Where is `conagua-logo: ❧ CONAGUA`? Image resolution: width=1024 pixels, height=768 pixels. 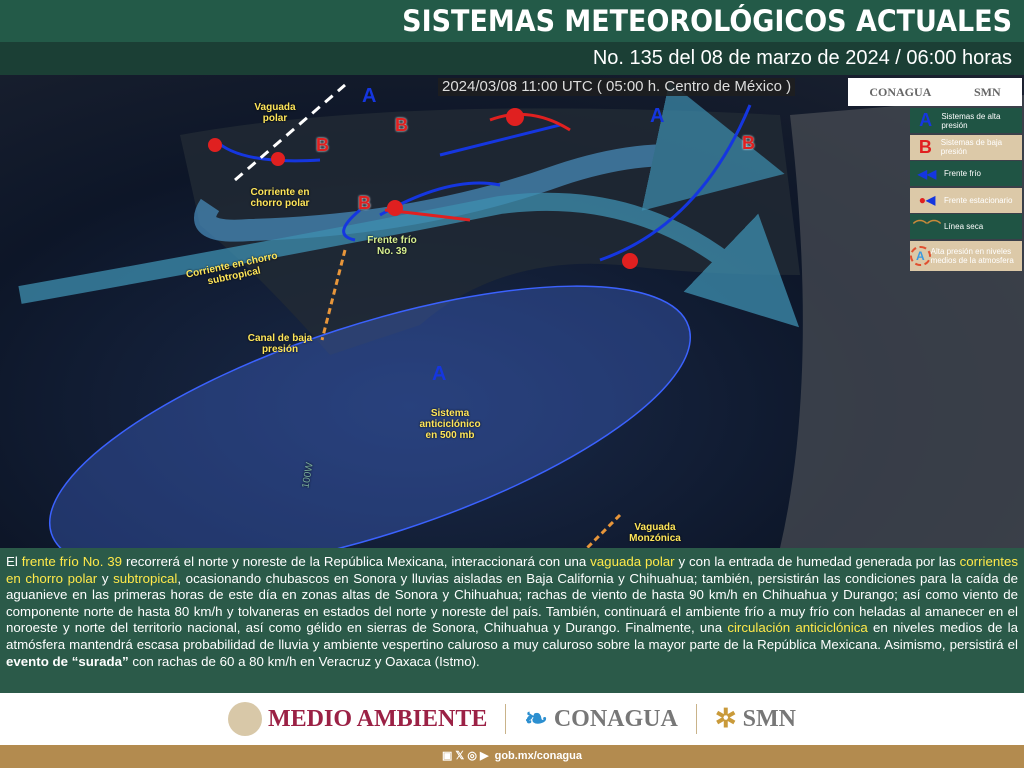
conagua-logo: ❧ CONAGUA is located at coordinates (601, 719).